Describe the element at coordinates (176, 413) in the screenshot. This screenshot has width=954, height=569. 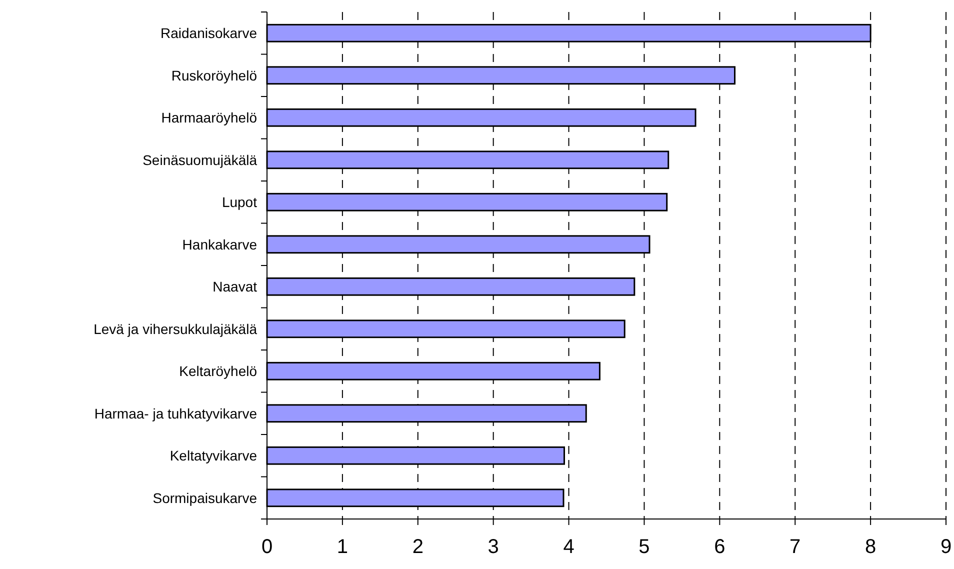
I see `y-tick-label: Harmaa- ja tuhkatyvikarve` at that location.